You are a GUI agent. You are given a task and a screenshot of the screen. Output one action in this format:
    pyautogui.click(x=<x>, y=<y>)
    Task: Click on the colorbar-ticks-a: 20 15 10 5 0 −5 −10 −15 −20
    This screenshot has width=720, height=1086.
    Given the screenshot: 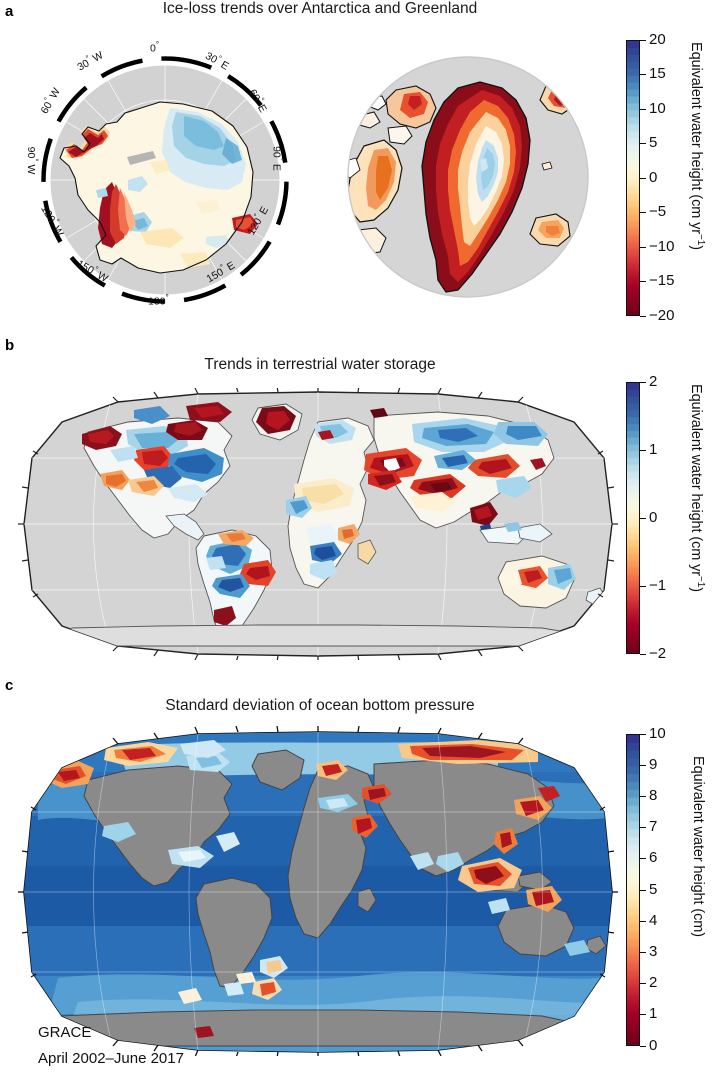 What is the action you would take?
    pyautogui.click(x=675, y=177)
    